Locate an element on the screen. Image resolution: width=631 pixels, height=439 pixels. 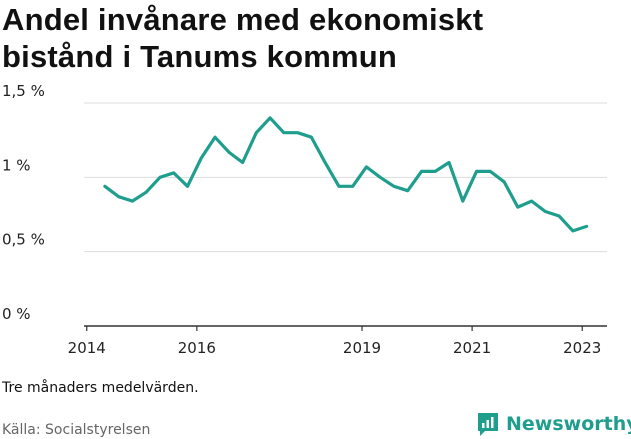
newsworthy-chart-icon is located at coordinates (488, 424).